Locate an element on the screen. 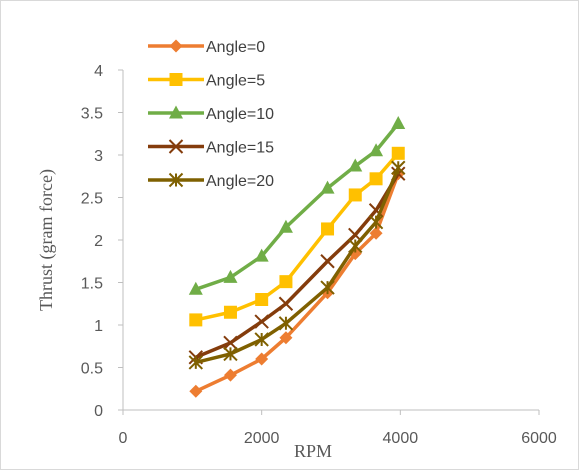  legend-item: Angle=0 is located at coordinates (206, 47).